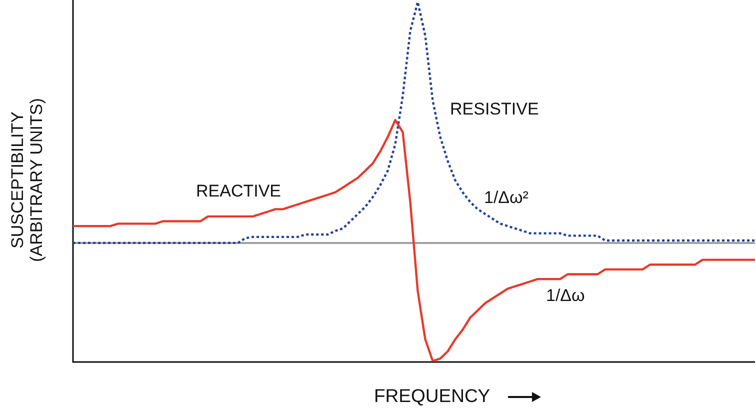 The height and width of the screenshot is (413, 756). What do you see at coordinates (565, 296) in the screenshot?
I see `annotation: 1/Δω` at bounding box center [565, 296].